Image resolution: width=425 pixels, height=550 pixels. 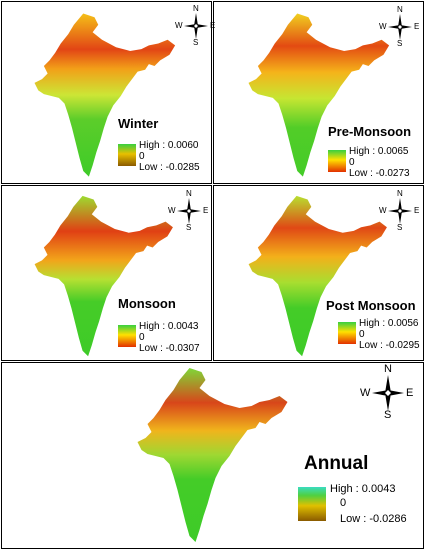 I want to click on legend: High : 0.0056 0 Low : -0.0295, so click(x=380, y=337).